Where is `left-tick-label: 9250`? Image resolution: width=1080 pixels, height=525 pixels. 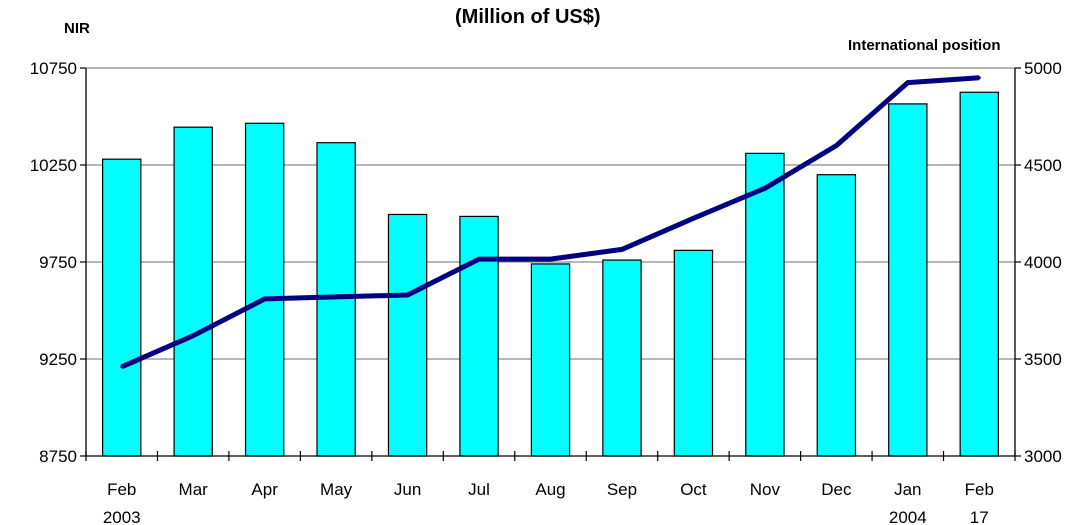
left-tick-label: 9250 is located at coordinates (58, 359).